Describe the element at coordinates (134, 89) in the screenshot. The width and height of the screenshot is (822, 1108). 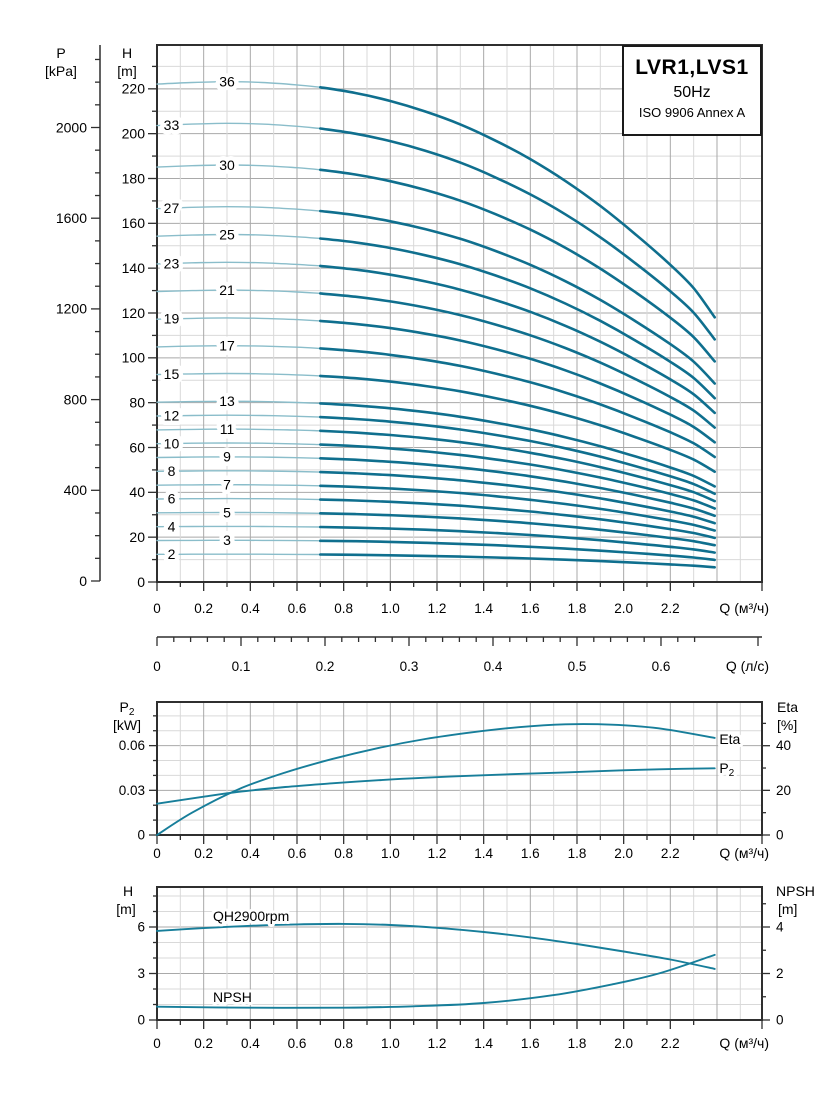
I see `svg-text: 220` at that location.